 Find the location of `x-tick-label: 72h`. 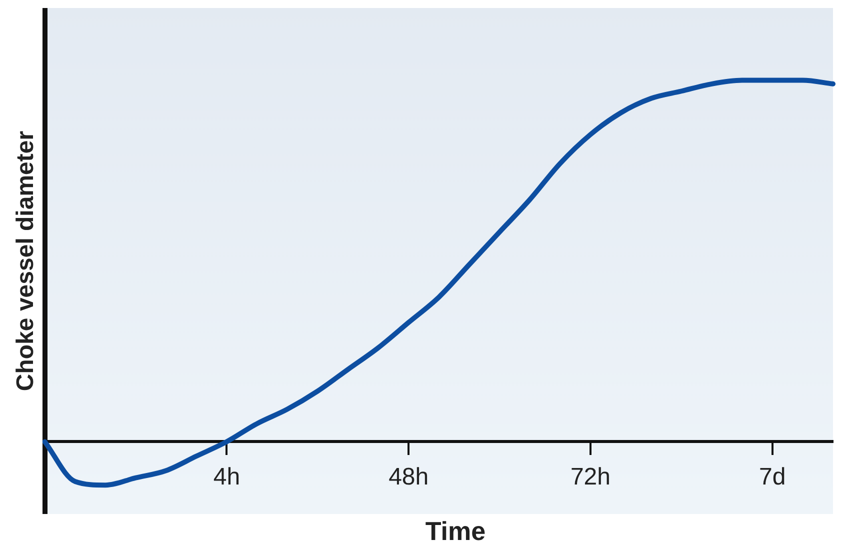

x-tick-label: 72h is located at coordinates (590, 477).